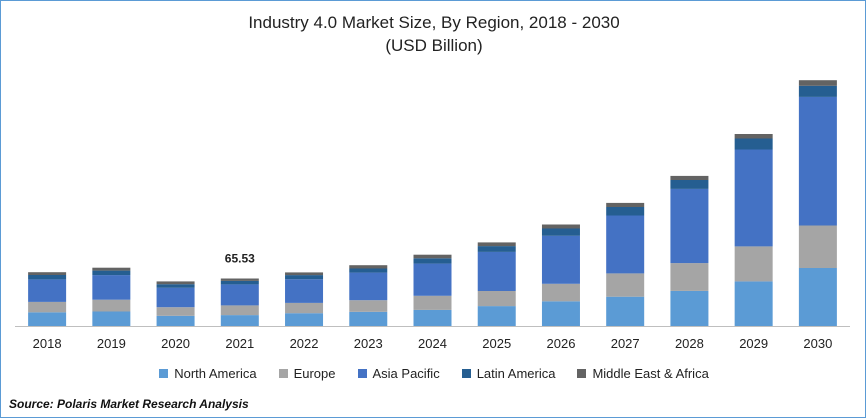 Image resolution: width=868 pixels, height=420 pixels. Describe the element at coordinates (406, 373) in the screenshot. I see `legend-label: Asia Pacific` at that location.